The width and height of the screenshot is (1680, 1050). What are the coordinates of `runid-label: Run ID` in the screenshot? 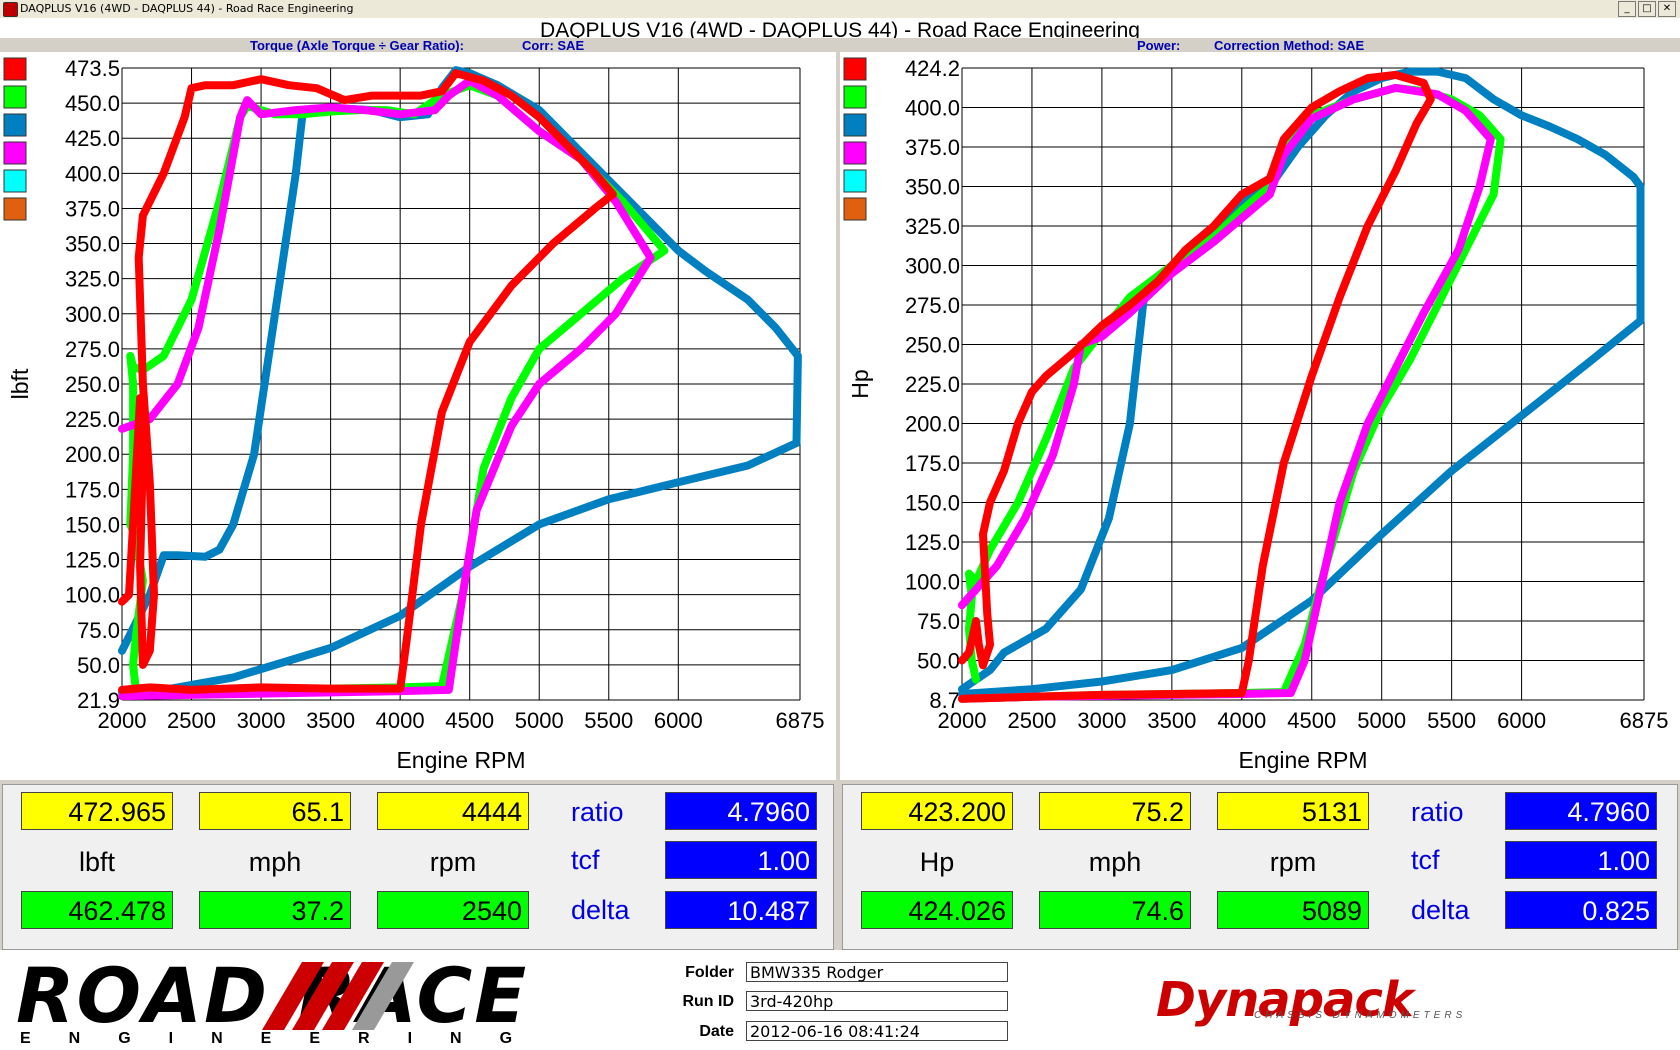 It's located at (708, 1001).